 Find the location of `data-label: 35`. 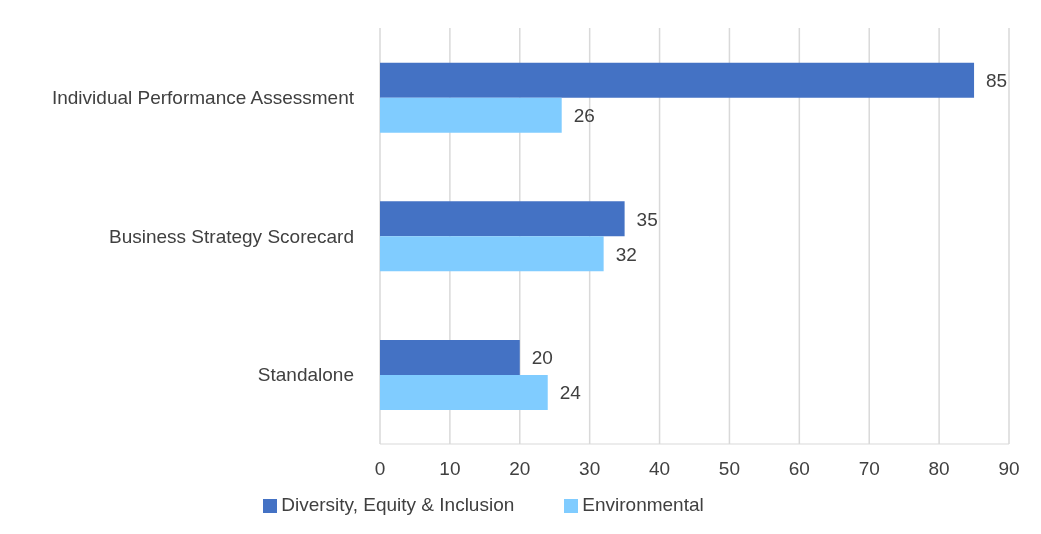

data-label: 35 is located at coordinates (647, 219).